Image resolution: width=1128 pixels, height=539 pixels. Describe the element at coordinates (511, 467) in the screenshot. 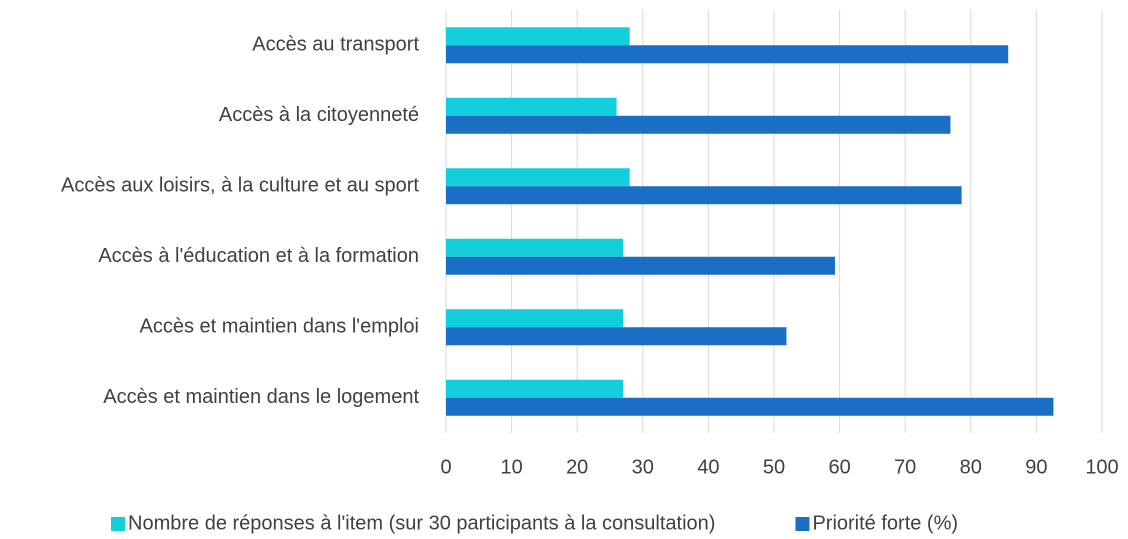

I see `x-tick-label: 10` at that location.